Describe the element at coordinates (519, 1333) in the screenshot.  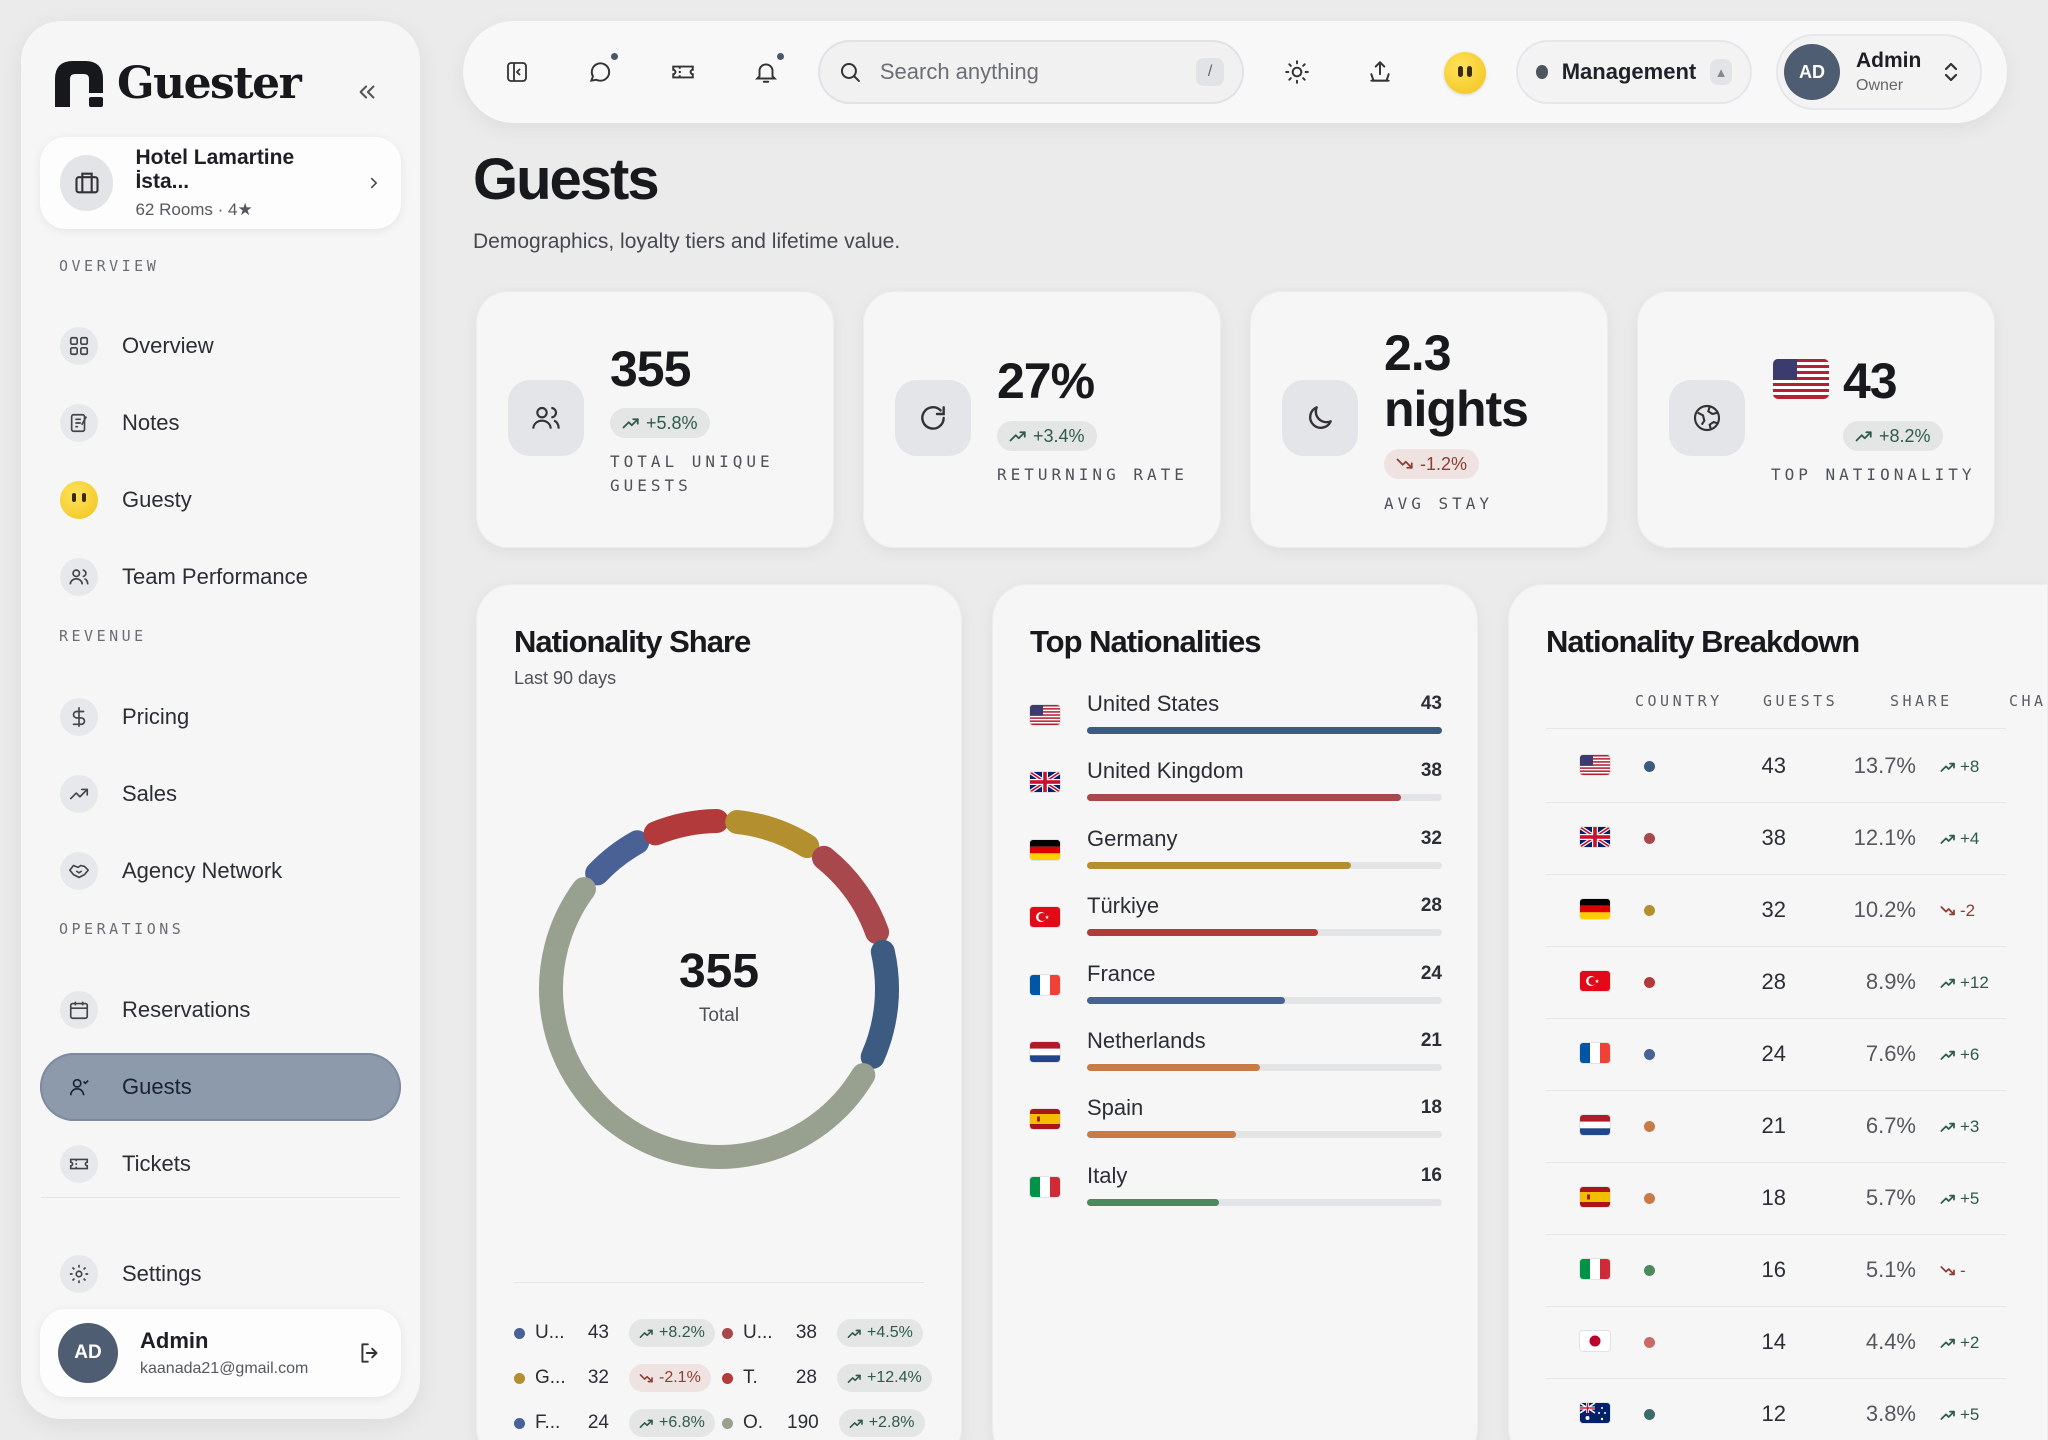
I see `legend-dot` at that location.